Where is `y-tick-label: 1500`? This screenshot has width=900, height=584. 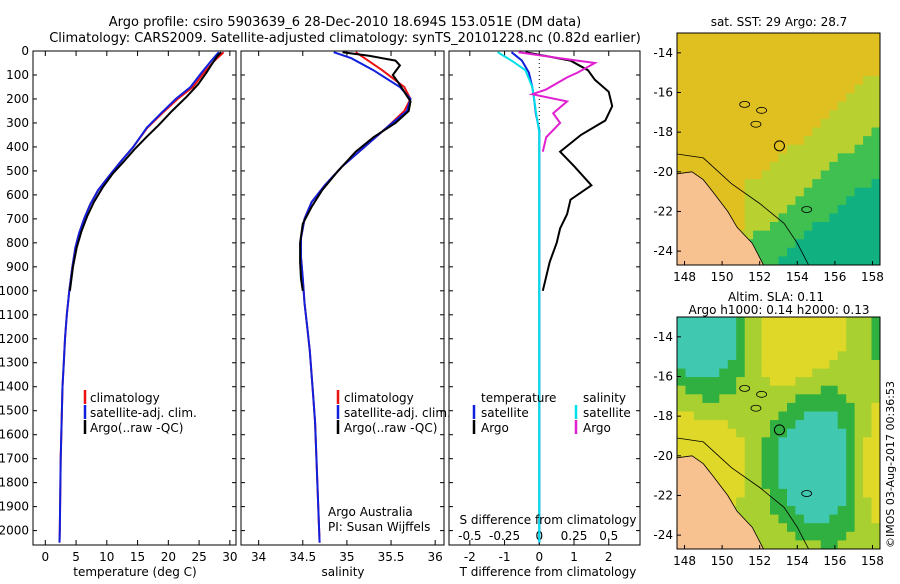
y-tick-label: 1500 is located at coordinates (14, 411).